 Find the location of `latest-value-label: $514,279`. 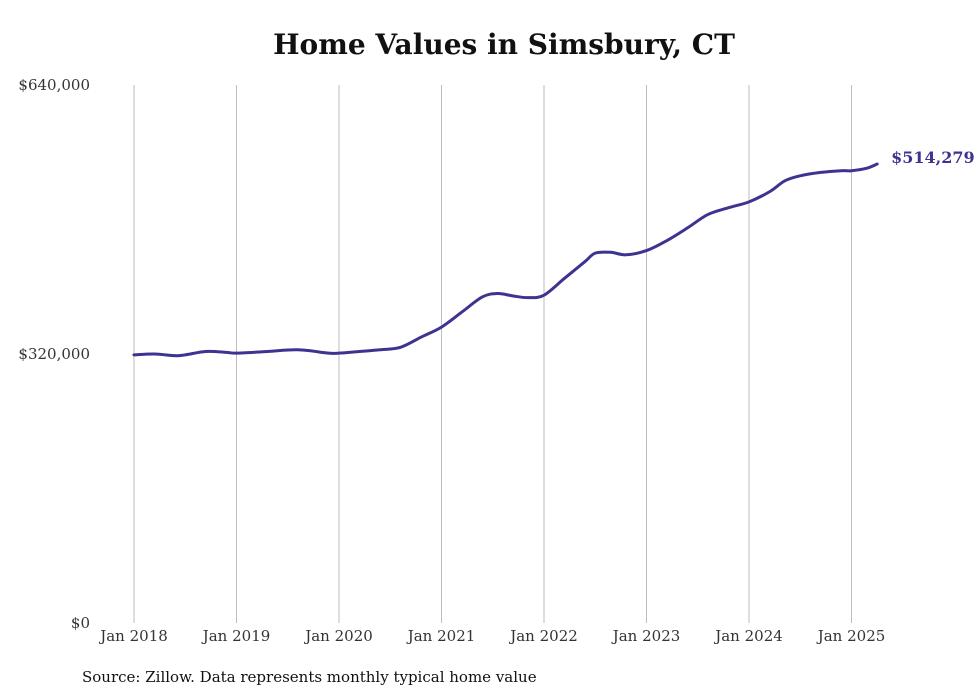

latest-value-label: $514,279 is located at coordinates (933, 157).